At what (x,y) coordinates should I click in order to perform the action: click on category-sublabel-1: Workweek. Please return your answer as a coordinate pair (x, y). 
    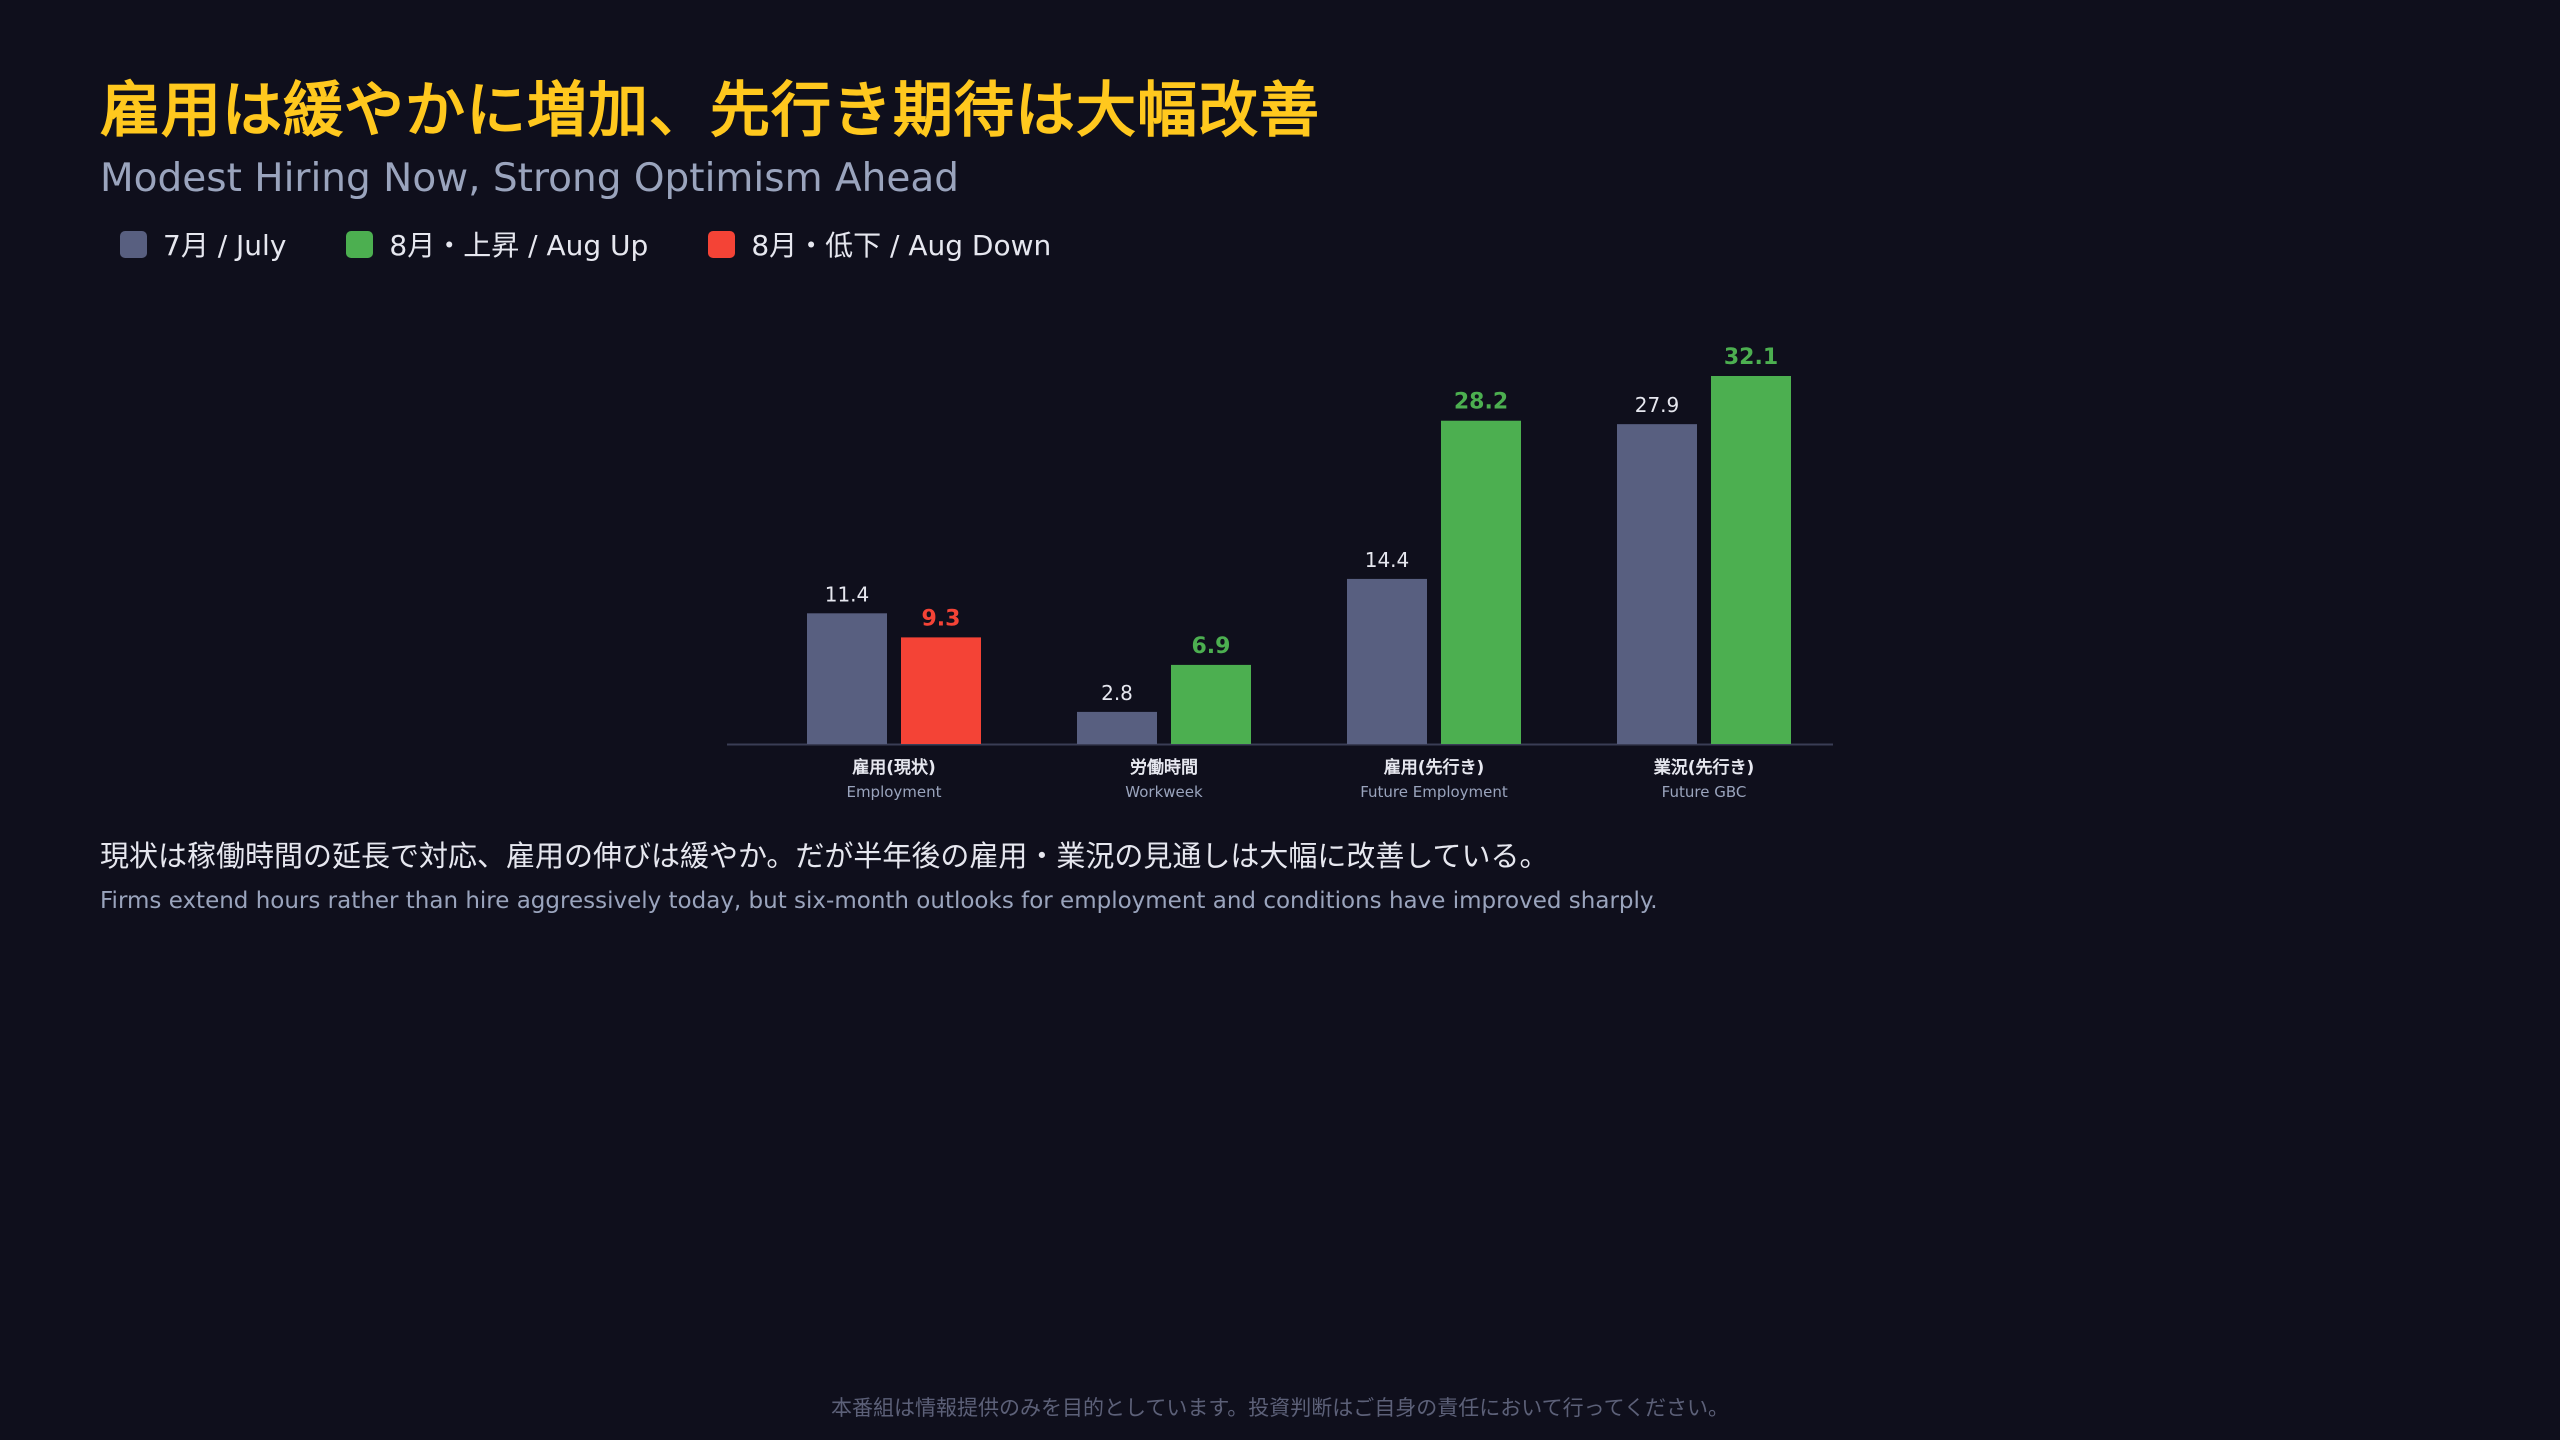
    Looking at the image, I should click on (1164, 792).